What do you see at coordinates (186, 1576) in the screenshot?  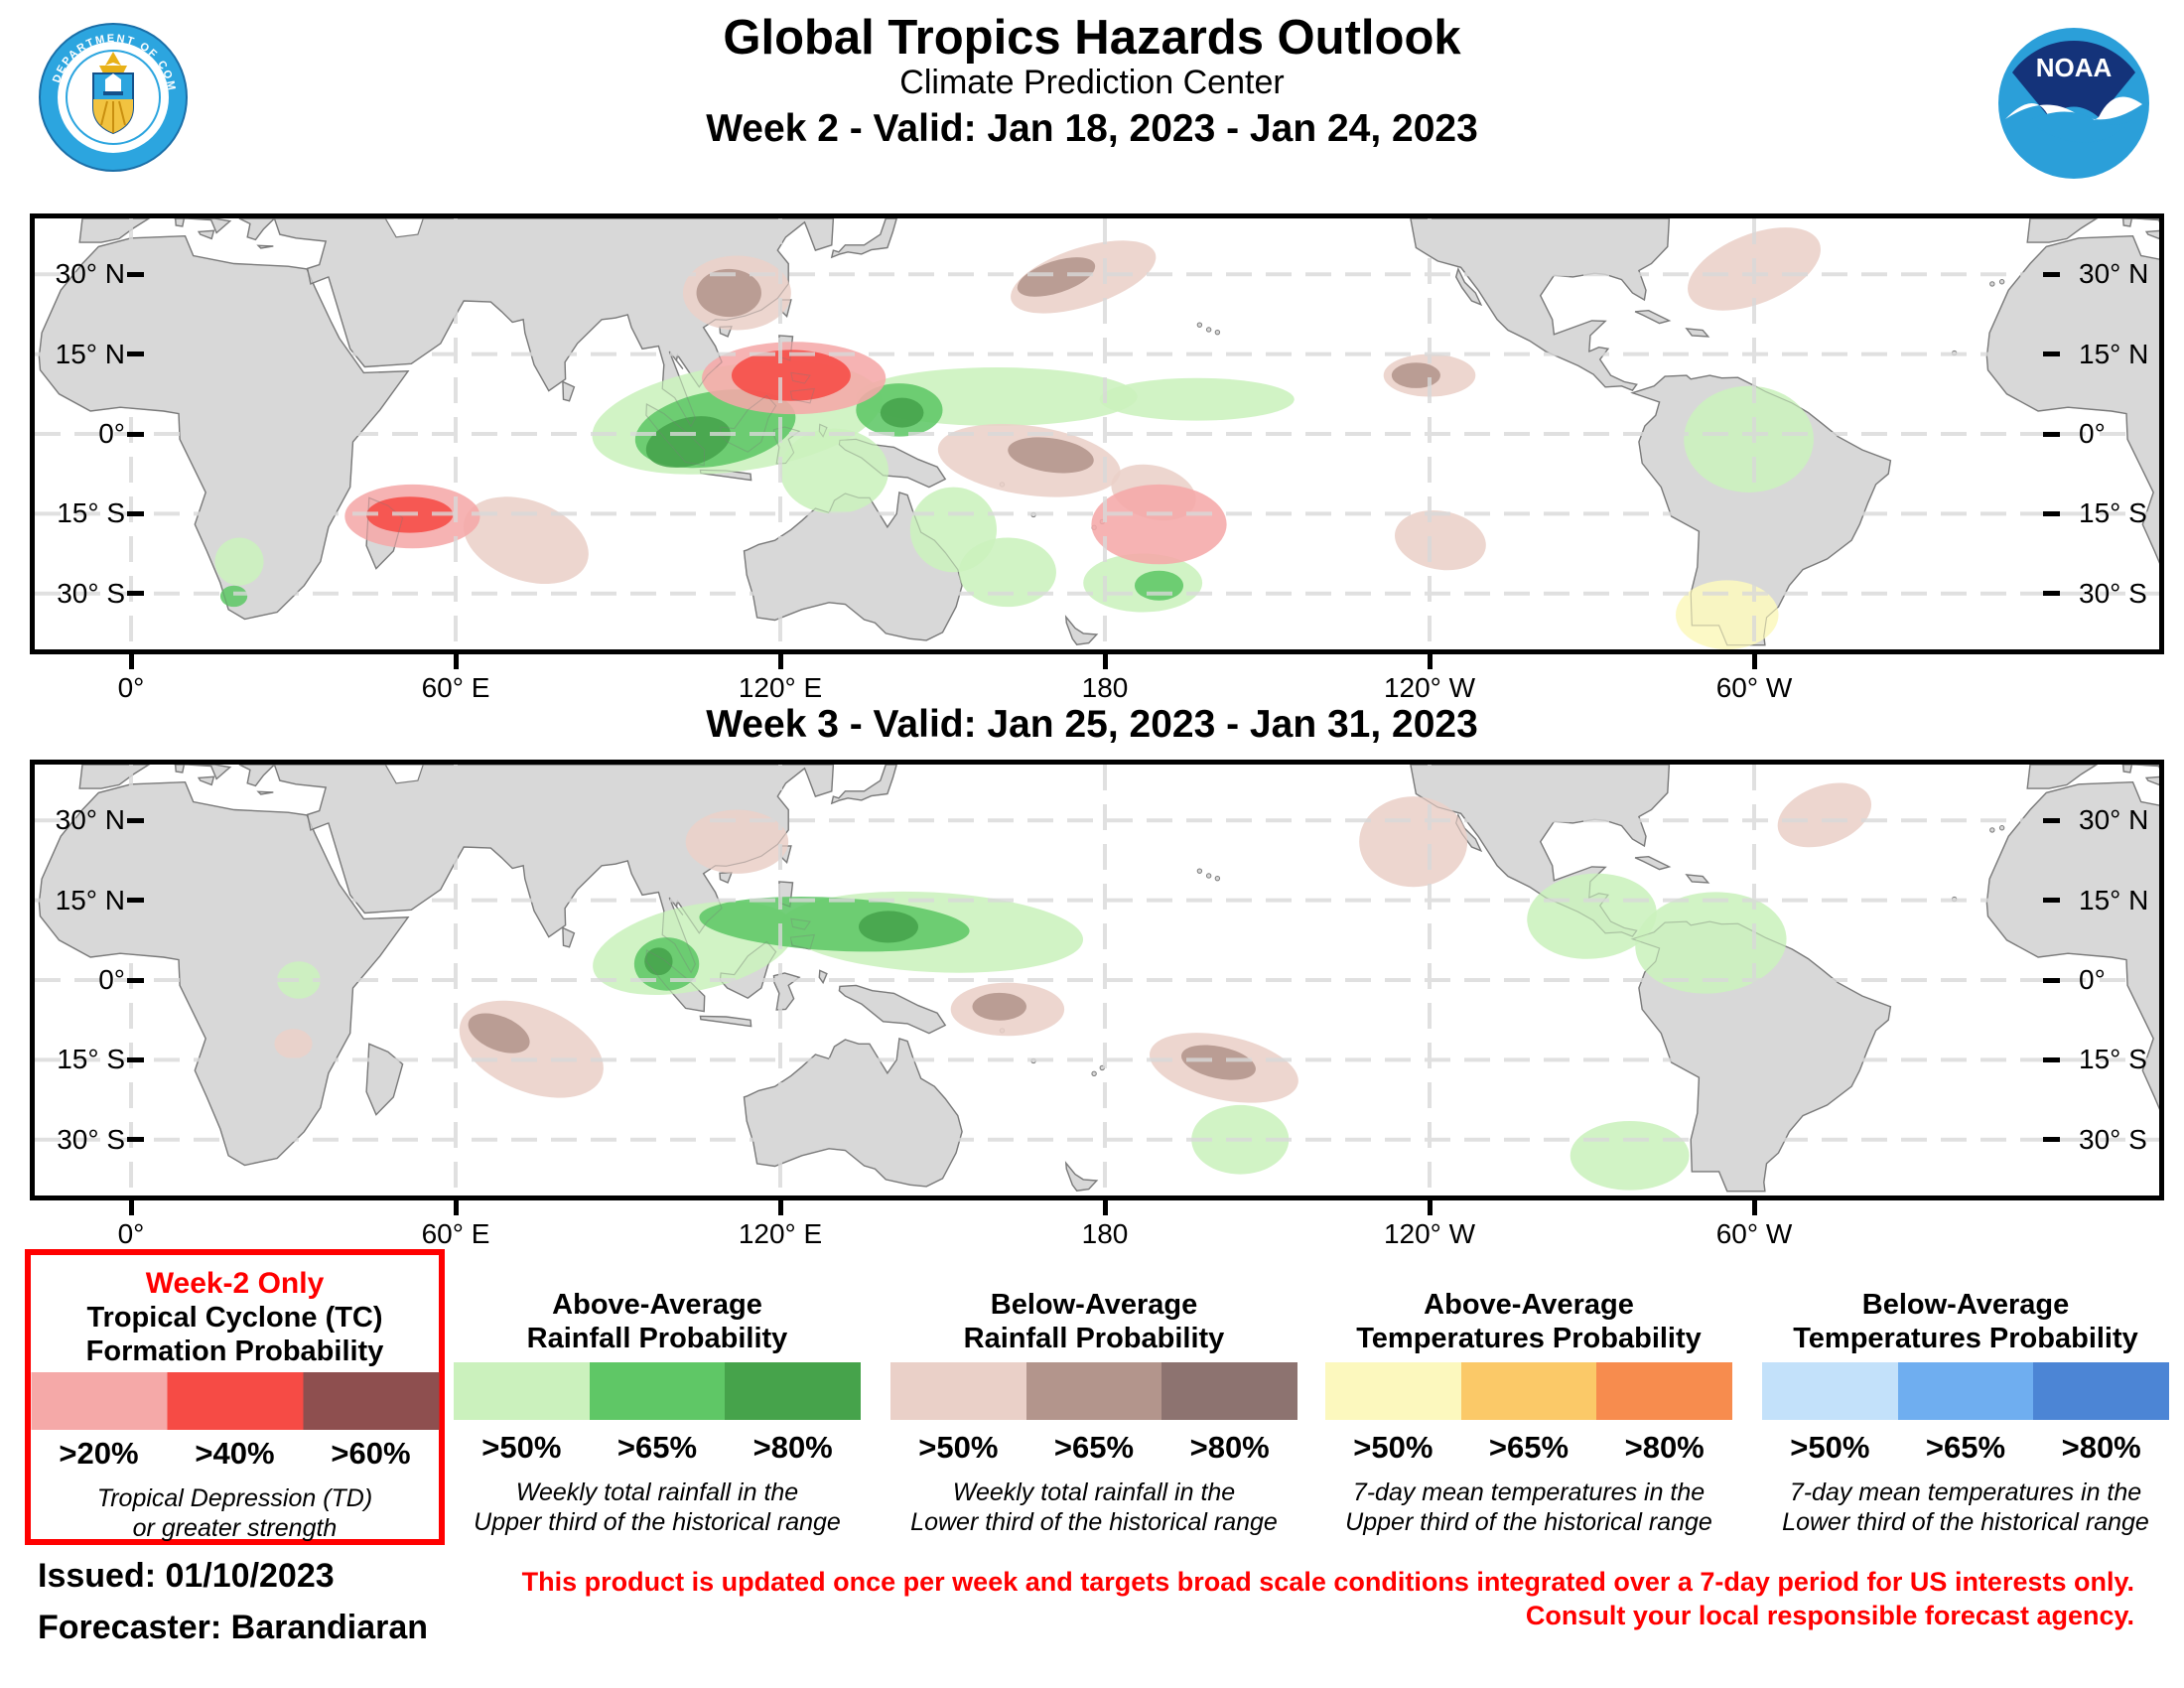 I see `issued-date: Issued: 01/10/2023` at bounding box center [186, 1576].